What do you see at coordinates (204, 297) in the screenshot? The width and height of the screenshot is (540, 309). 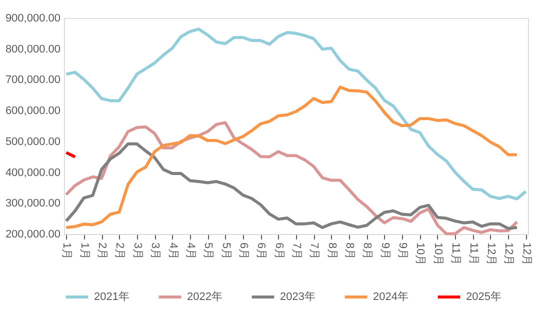 I see `legend-label: 2022年` at bounding box center [204, 297].